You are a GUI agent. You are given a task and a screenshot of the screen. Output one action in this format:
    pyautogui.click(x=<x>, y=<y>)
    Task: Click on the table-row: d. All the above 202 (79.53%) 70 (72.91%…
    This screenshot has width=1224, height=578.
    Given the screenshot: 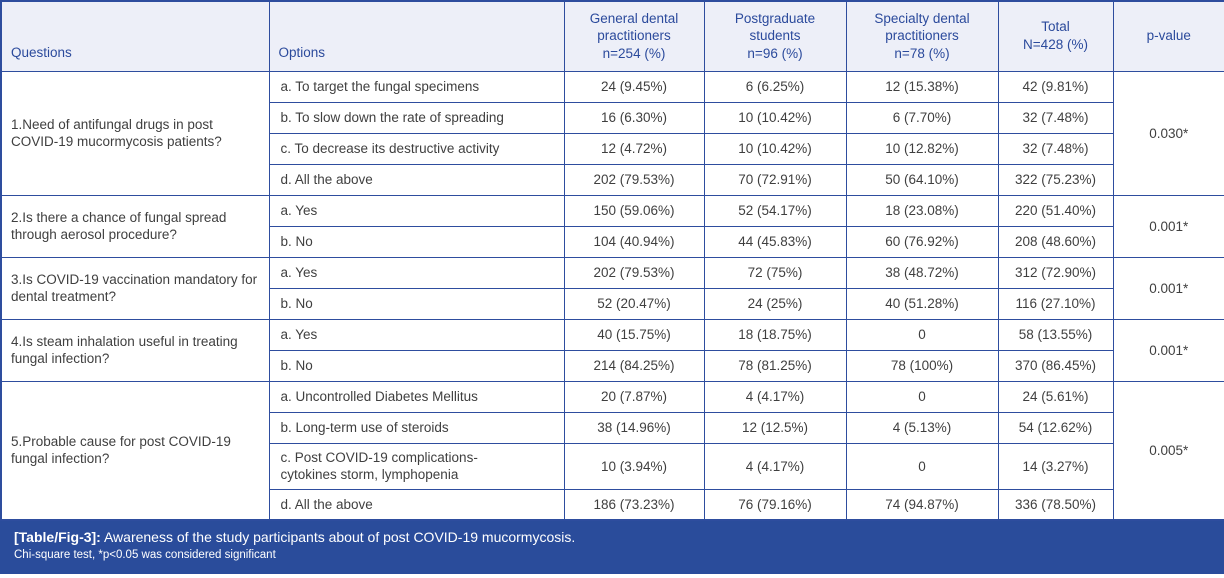 What is the action you would take?
    pyautogui.click(x=612, y=179)
    